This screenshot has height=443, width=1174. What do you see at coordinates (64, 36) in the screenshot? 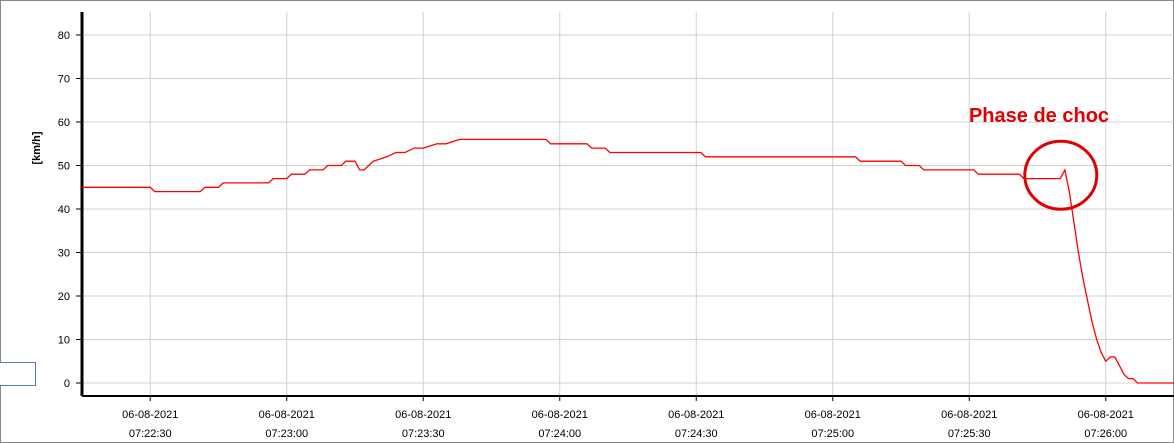
I see `y-tick-label: 80` at bounding box center [64, 36].